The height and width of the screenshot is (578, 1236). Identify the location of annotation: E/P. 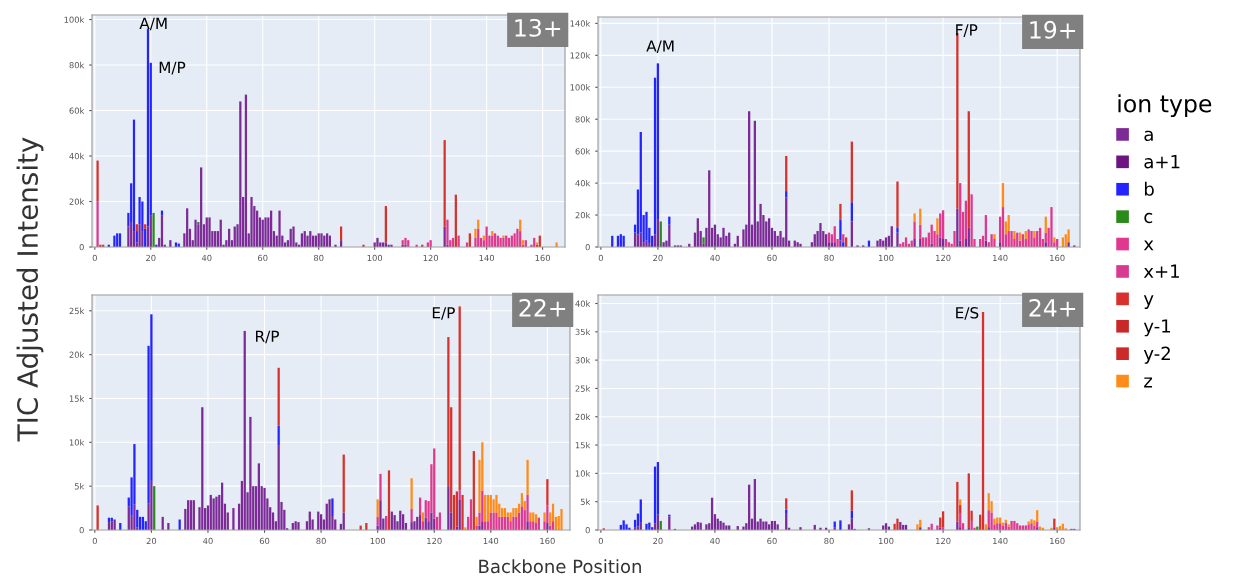
(443, 313).